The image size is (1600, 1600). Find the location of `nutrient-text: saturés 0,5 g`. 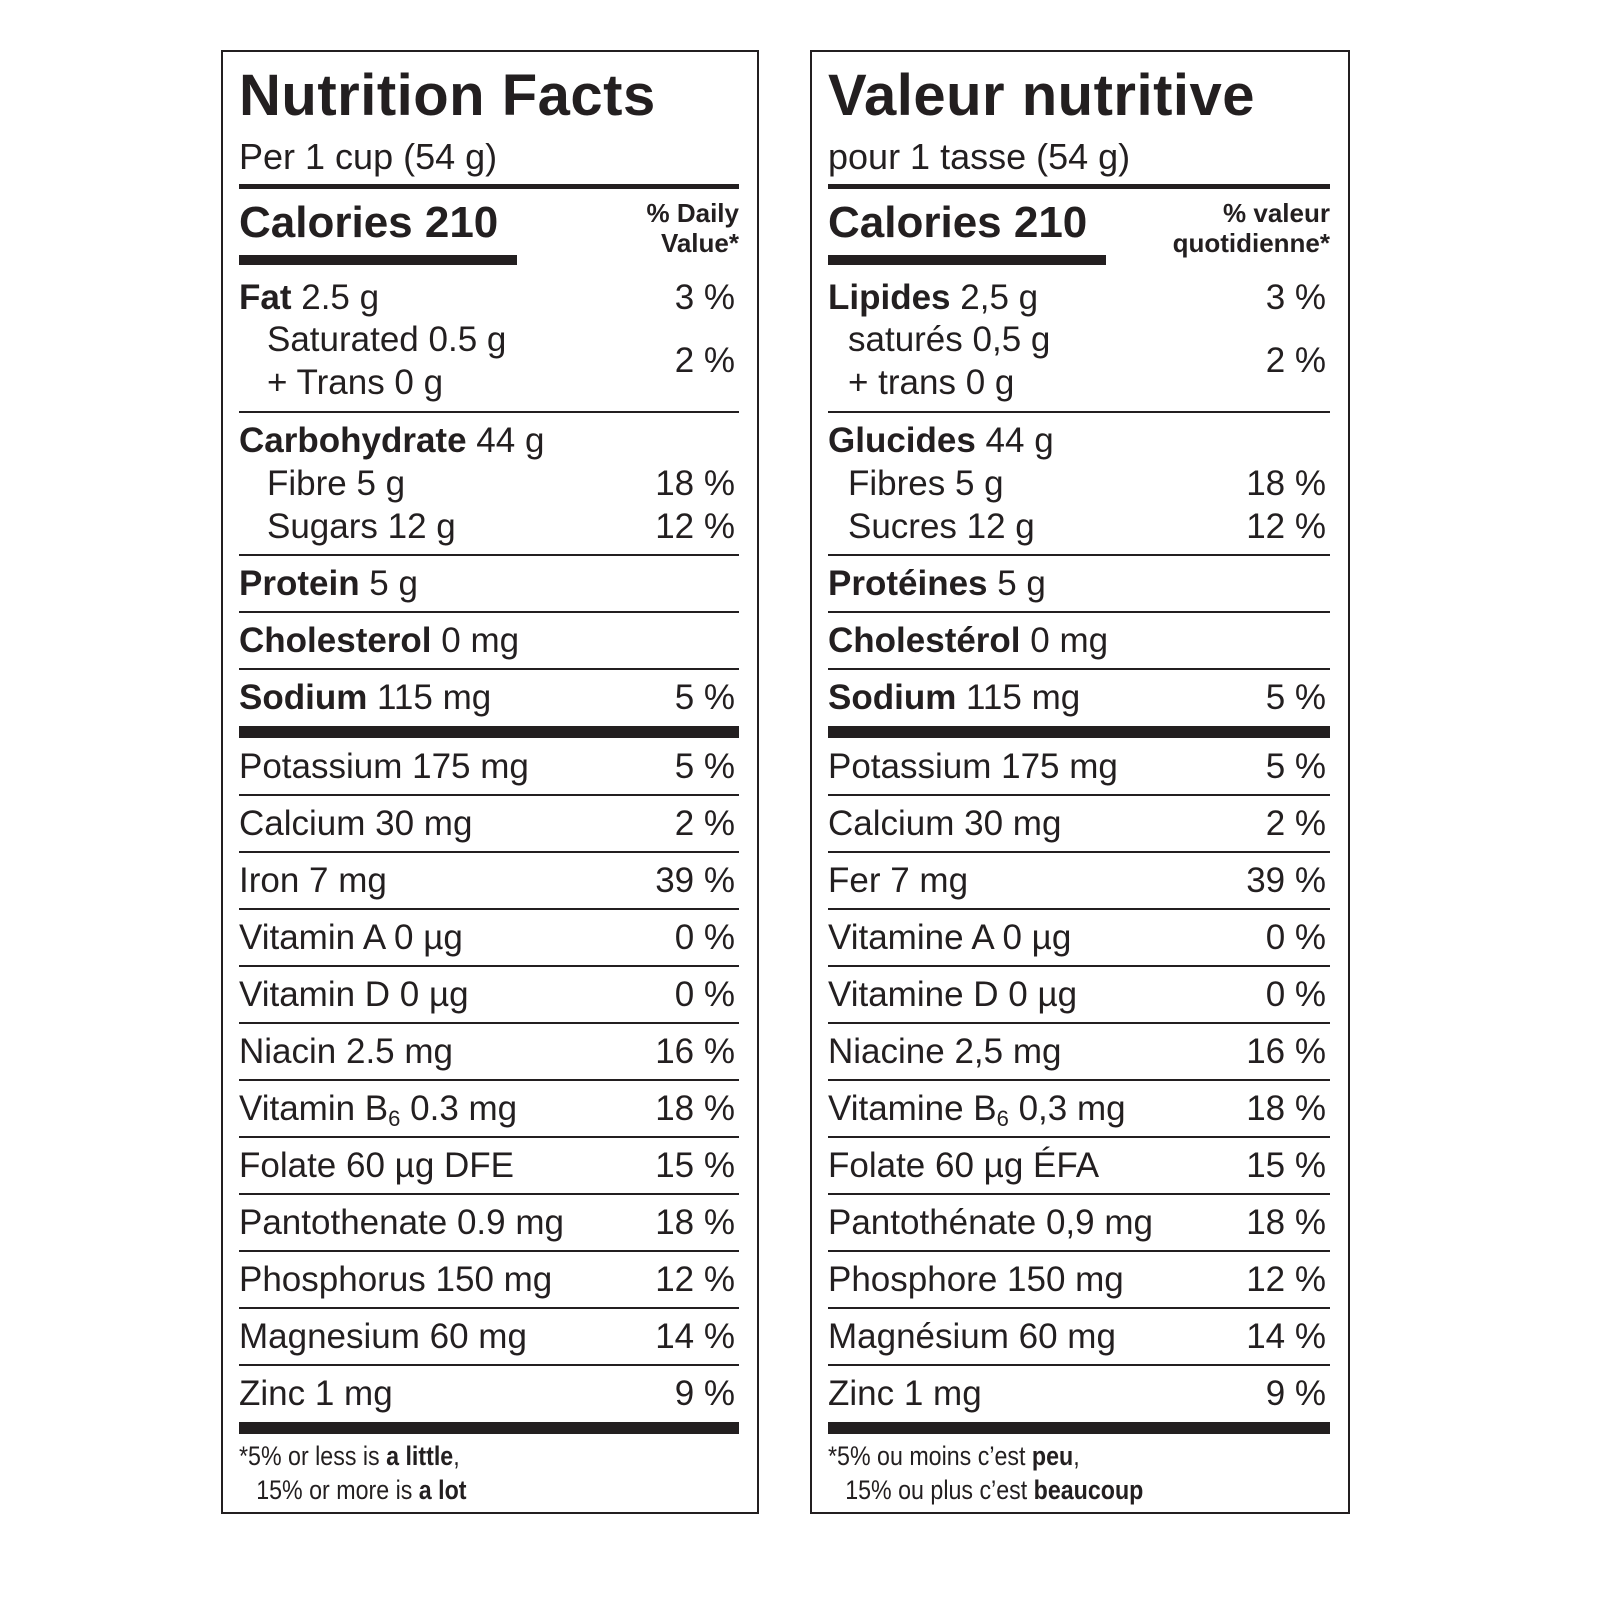

nutrient-text: saturés 0,5 g is located at coordinates (949, 339).